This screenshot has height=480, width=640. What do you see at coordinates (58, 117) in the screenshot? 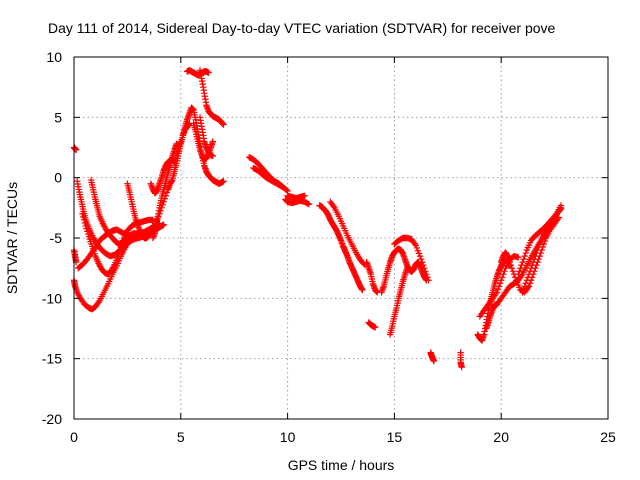
I see `y-tick-label: 5` at bounding box center [58, 117].